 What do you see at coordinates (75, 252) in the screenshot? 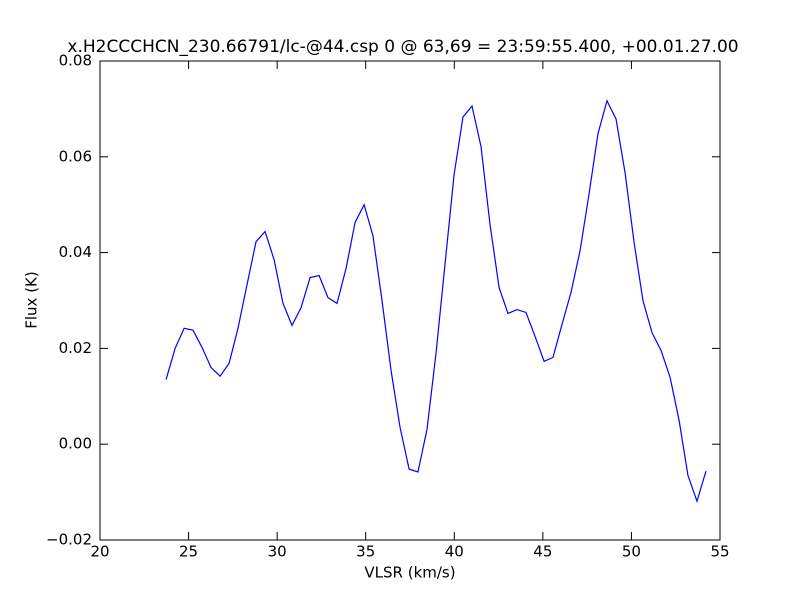
I see `y-tick-label: 0.04` at bounding box center [75, 252].